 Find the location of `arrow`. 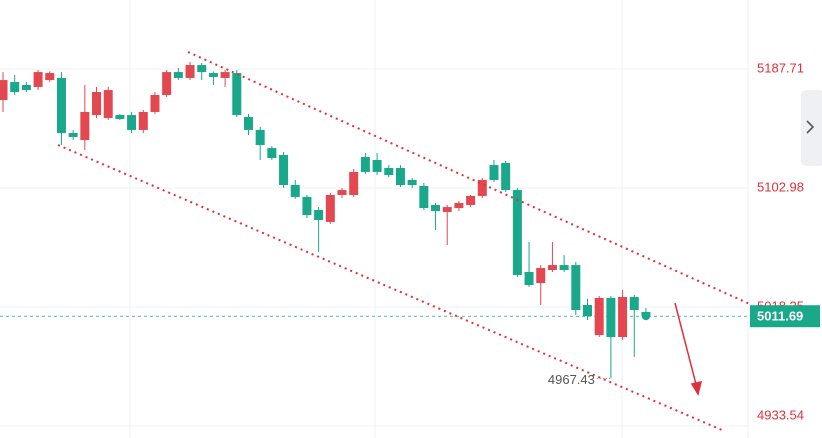

arrow is located at coordinates (688, 349).